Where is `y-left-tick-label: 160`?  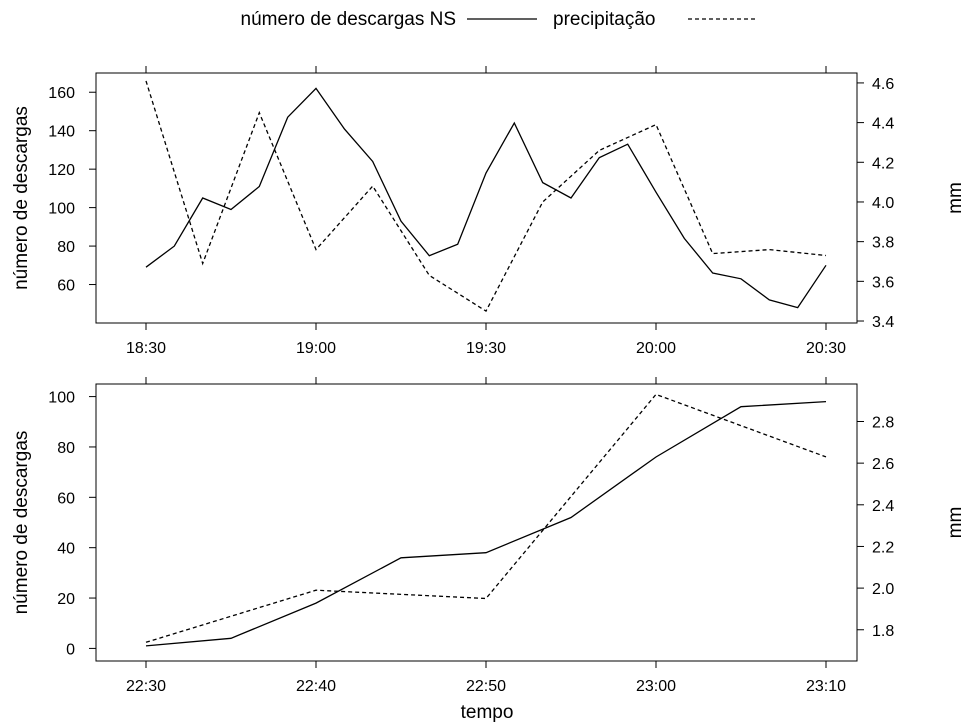
y-left-tick-label: 160 is located at coordinates (61, 93).